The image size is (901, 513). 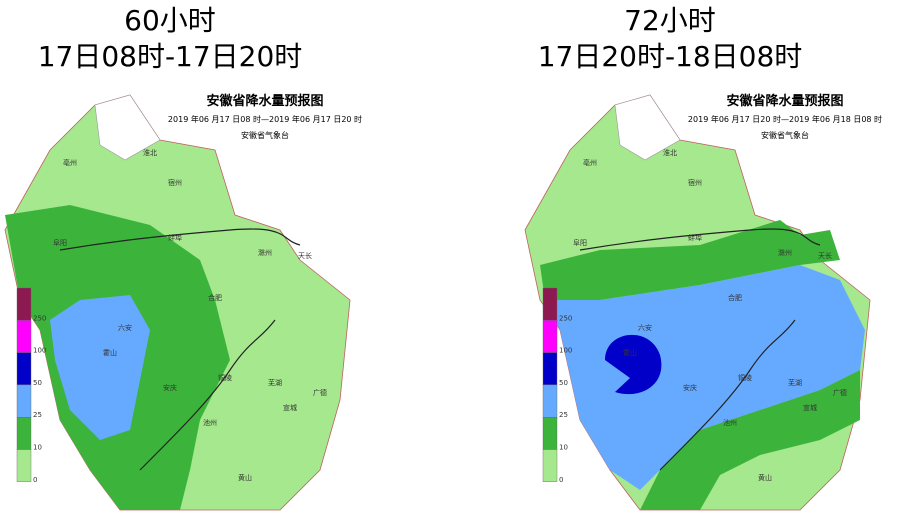 I want to click on panel-period: 17日20时-18日08时, so click(x=670, y=56).